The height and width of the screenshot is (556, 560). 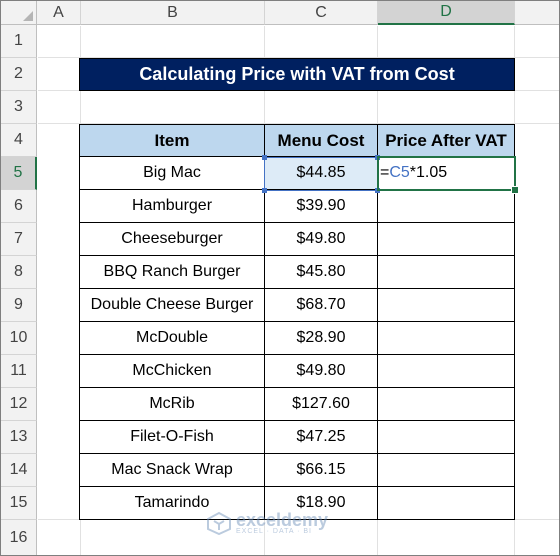 What do you see at coordinates (515, 190) in the screenshot?
I see `fill-handle` at bounding box center [515, 190].